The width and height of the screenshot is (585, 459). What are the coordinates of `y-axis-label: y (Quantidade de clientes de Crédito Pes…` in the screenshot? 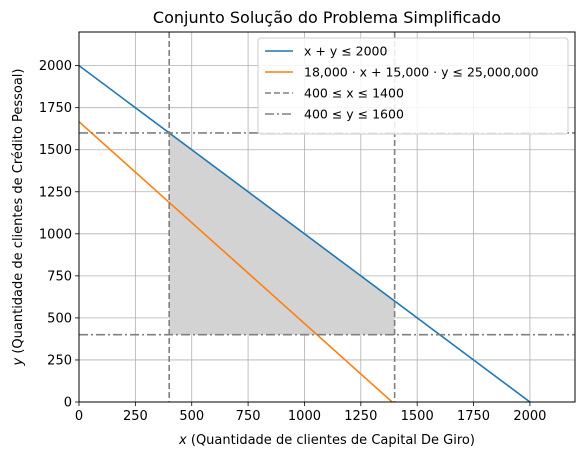 It's located at (18, 218).